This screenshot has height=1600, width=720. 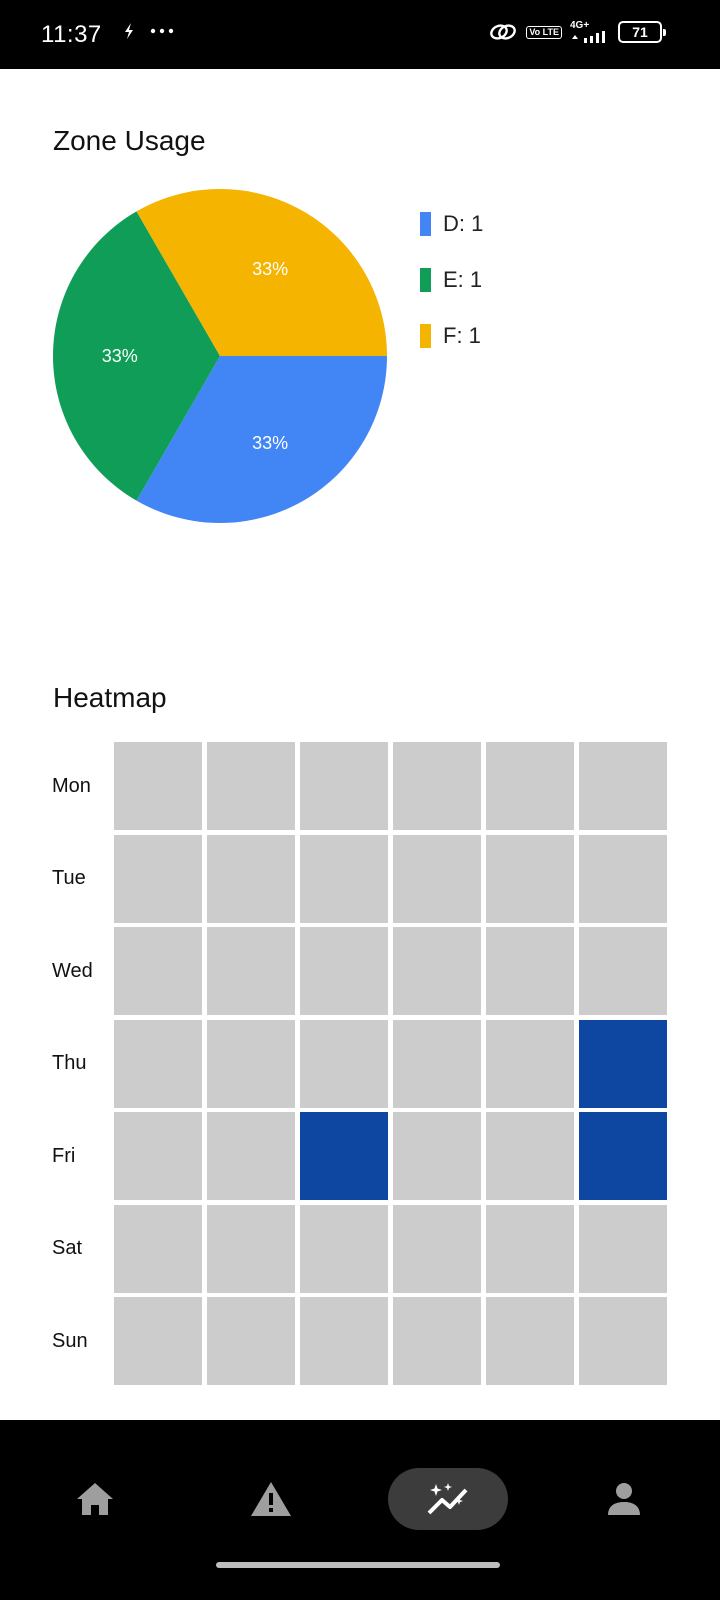 I want to click on zone-usage-pie-chart: 33% 33% 33%, so click(x=220, y=356).